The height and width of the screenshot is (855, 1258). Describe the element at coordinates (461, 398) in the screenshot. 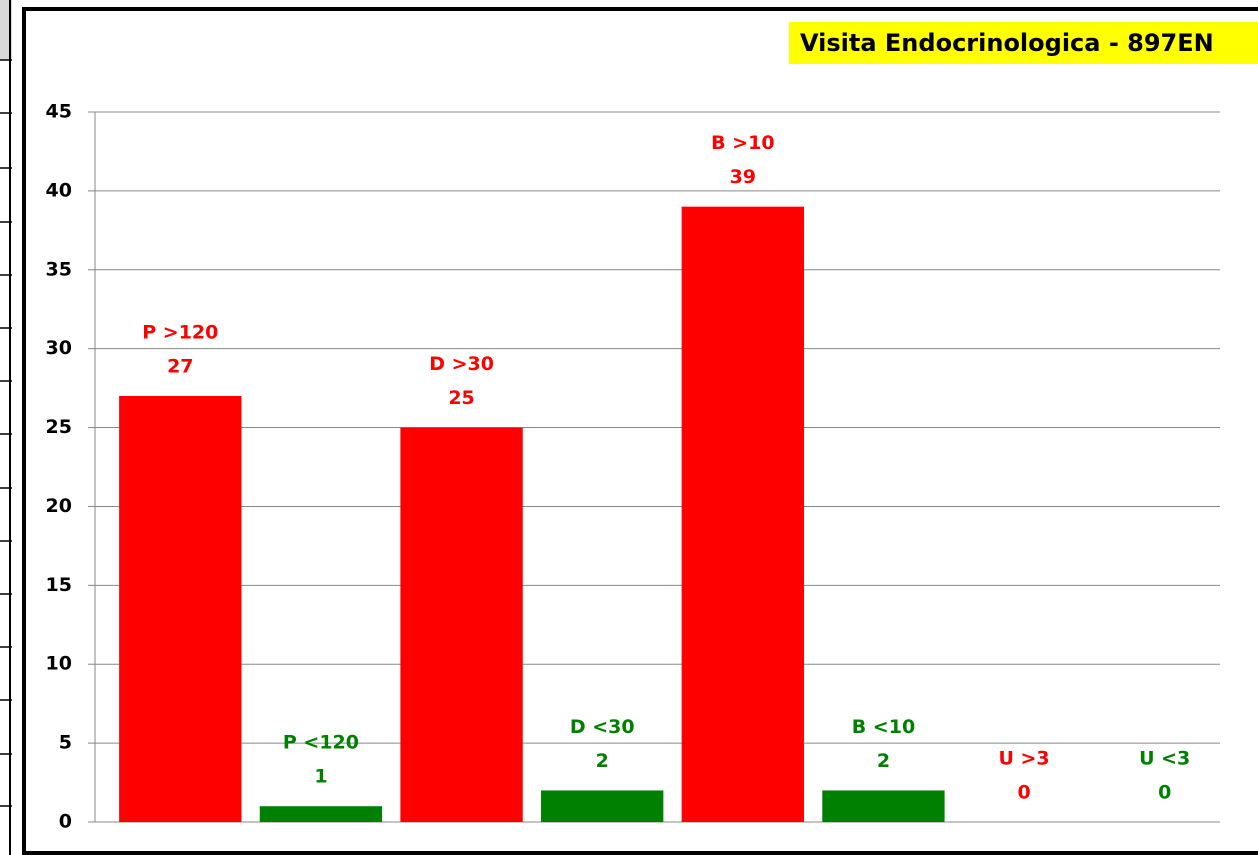

I see `value-label: 25` at that location.